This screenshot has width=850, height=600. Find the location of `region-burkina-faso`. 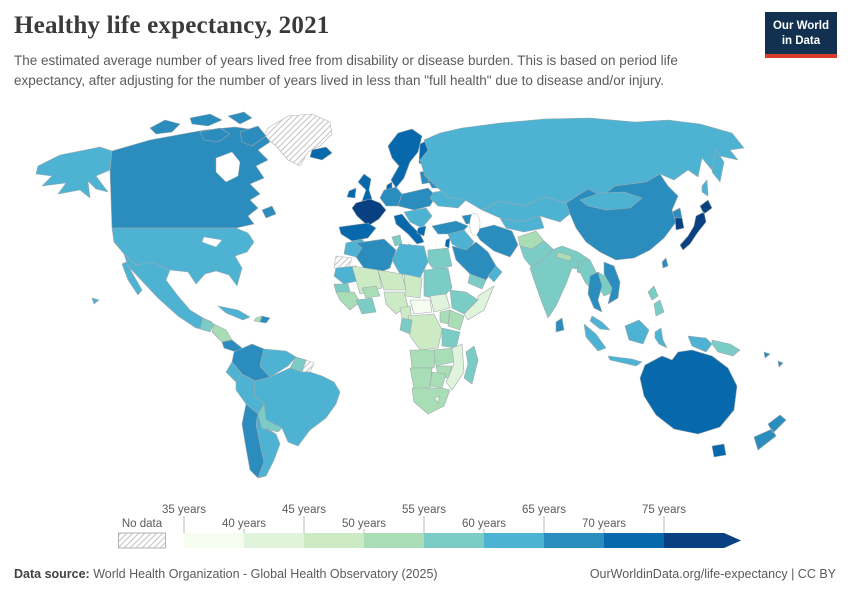

region-burkina-faso is located at coordinates (371, 292).